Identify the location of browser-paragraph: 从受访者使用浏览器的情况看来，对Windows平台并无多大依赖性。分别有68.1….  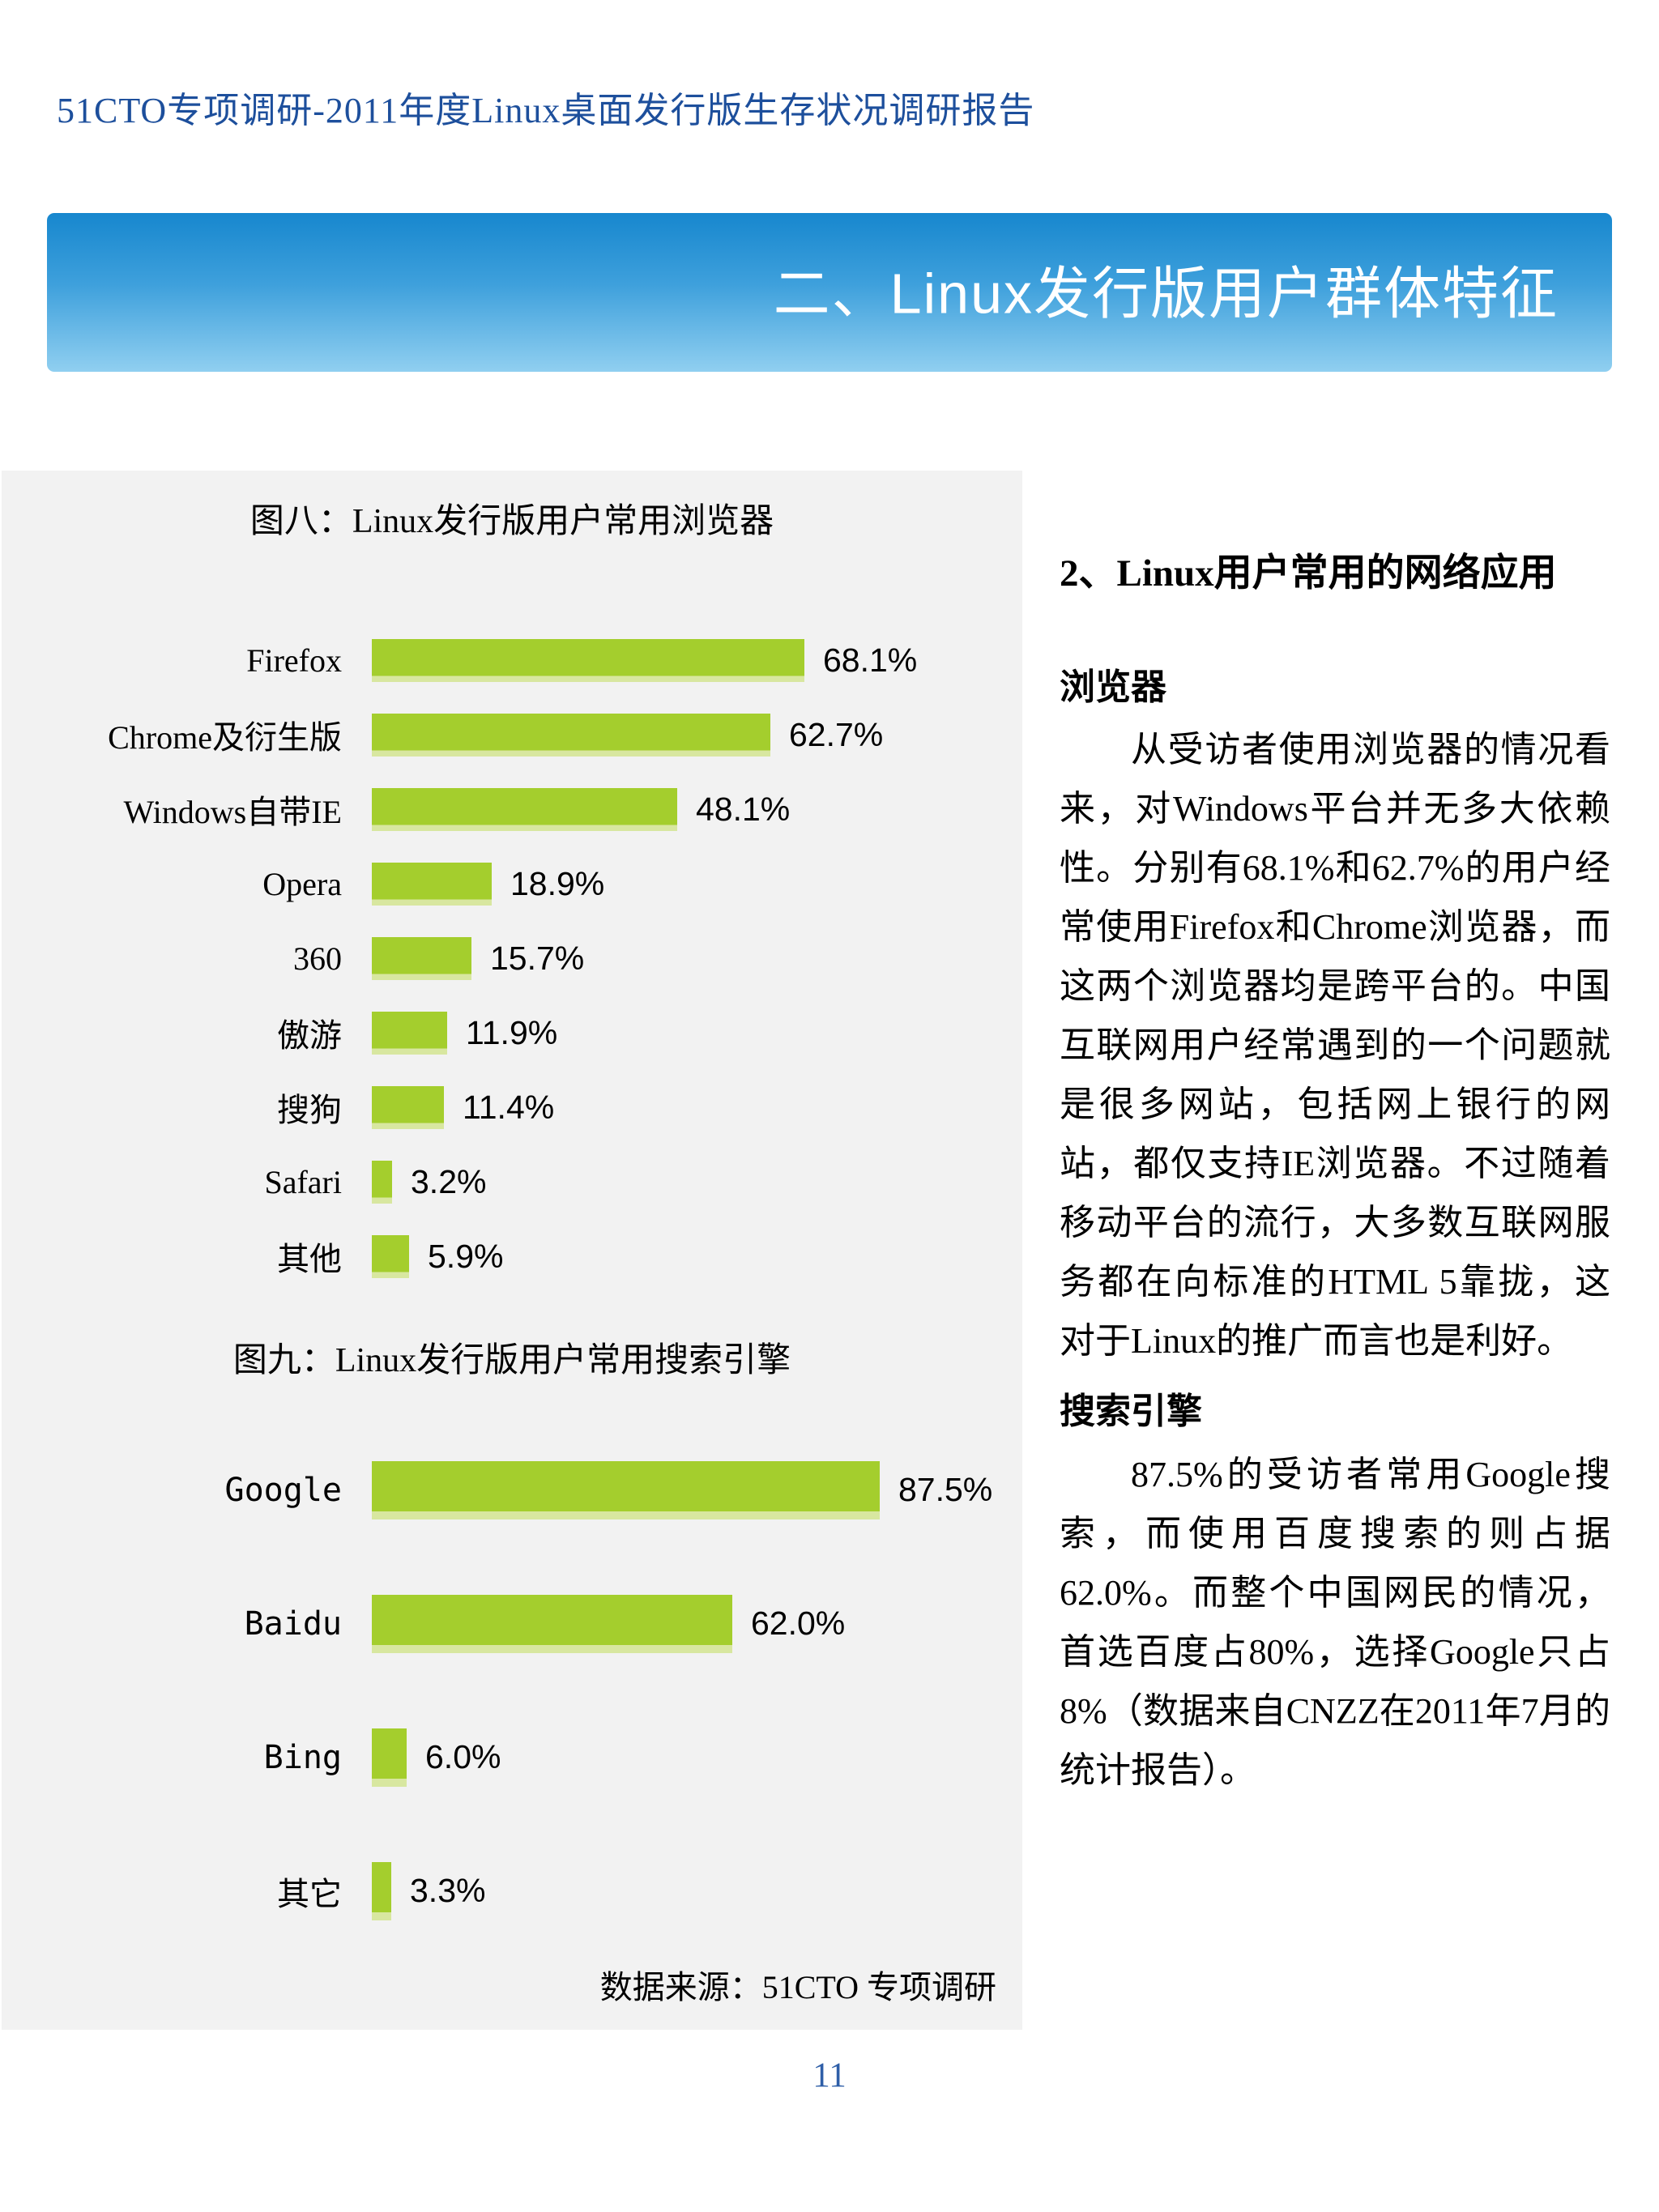
(1335, 1045).